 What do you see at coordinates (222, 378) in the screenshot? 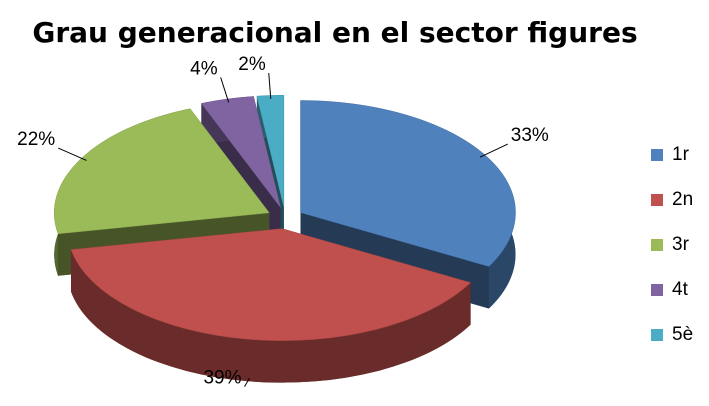
I see `data-label: 39%` at bounding box center [222, 378].